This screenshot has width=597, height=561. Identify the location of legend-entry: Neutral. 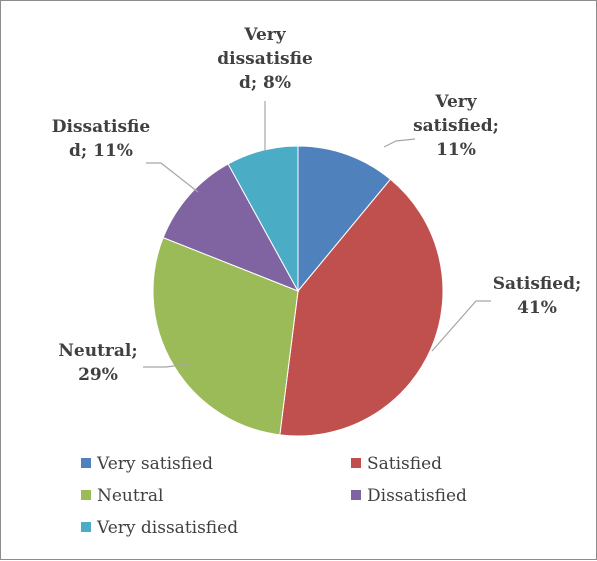
(122, 496).